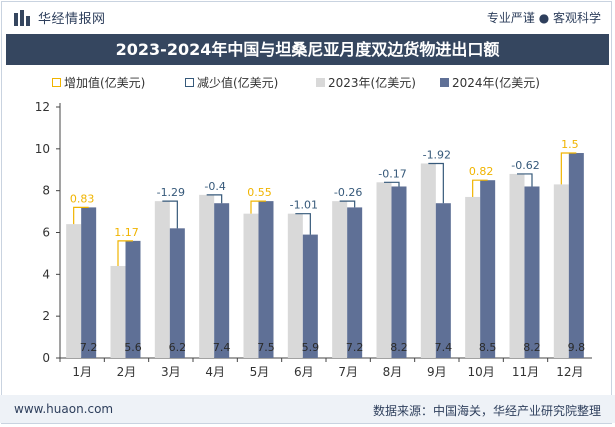  Describe the element at coordinates (304, 205) in the screenshot. I see `change-label: -1.01` at that location.